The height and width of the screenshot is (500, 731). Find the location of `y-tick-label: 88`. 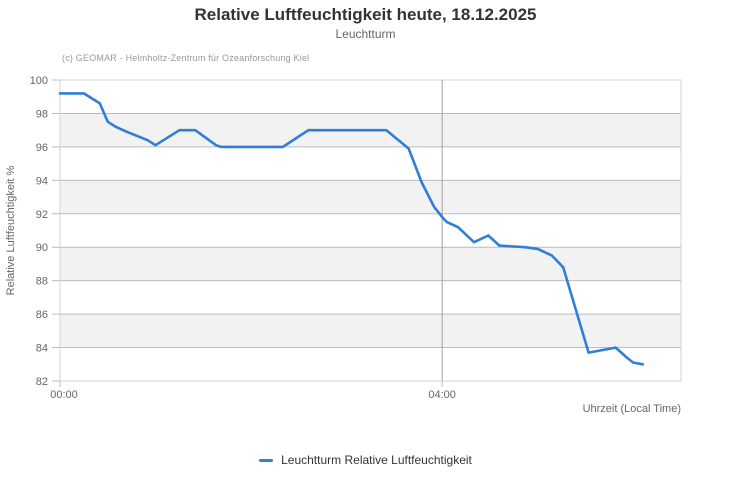

y-tick-label: 88 is located at coordinates (42, 282).